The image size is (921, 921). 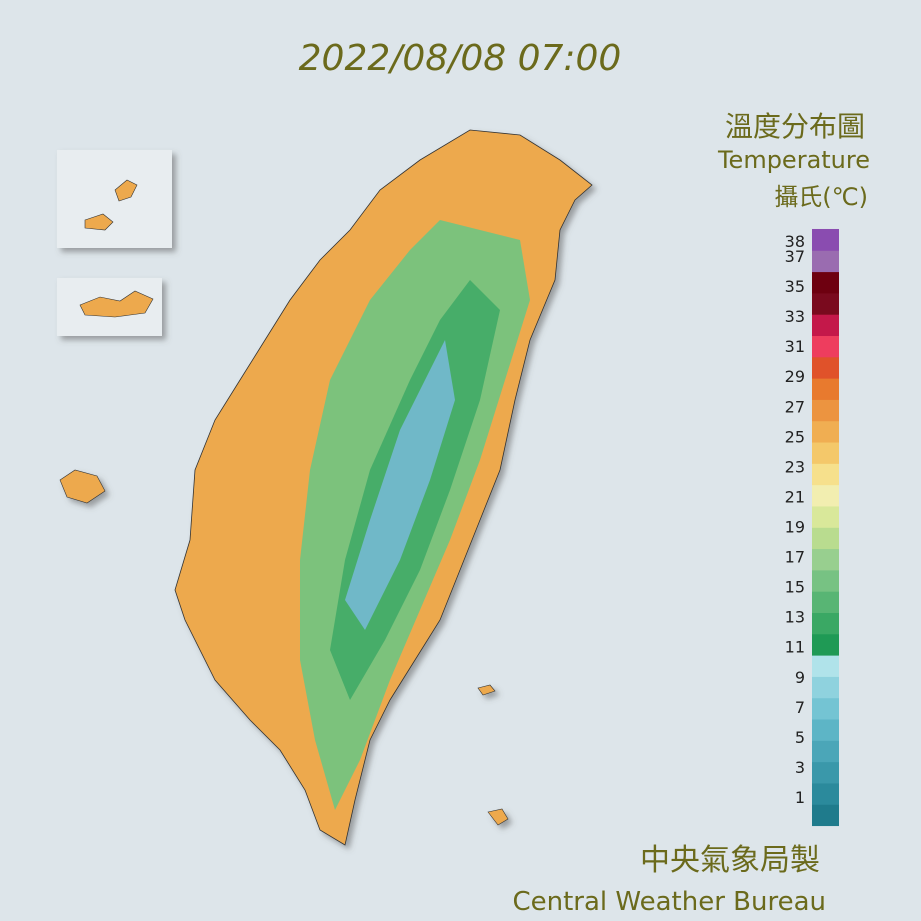 What do you see at coordinates (800, 737) in the screenshot?
I see `tick-label: 5` at bounding box center [800, 737].